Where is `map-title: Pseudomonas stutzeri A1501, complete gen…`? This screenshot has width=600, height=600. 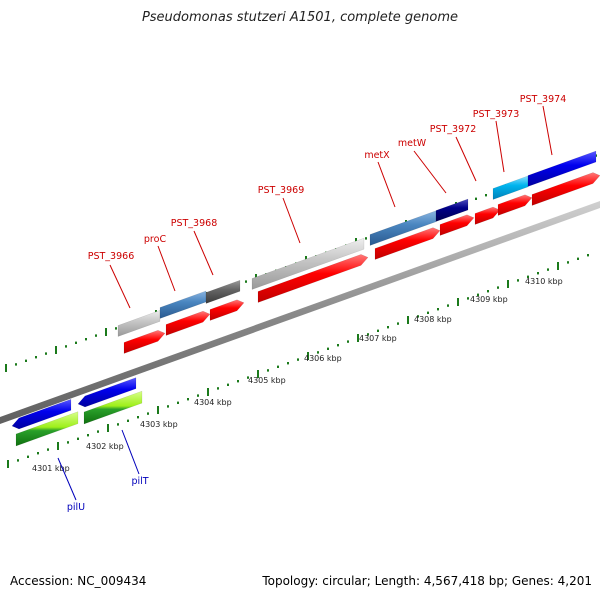 map-title: Pseudomonas stutzeri A1501, complete gen… is located at coordinates (300, 17).